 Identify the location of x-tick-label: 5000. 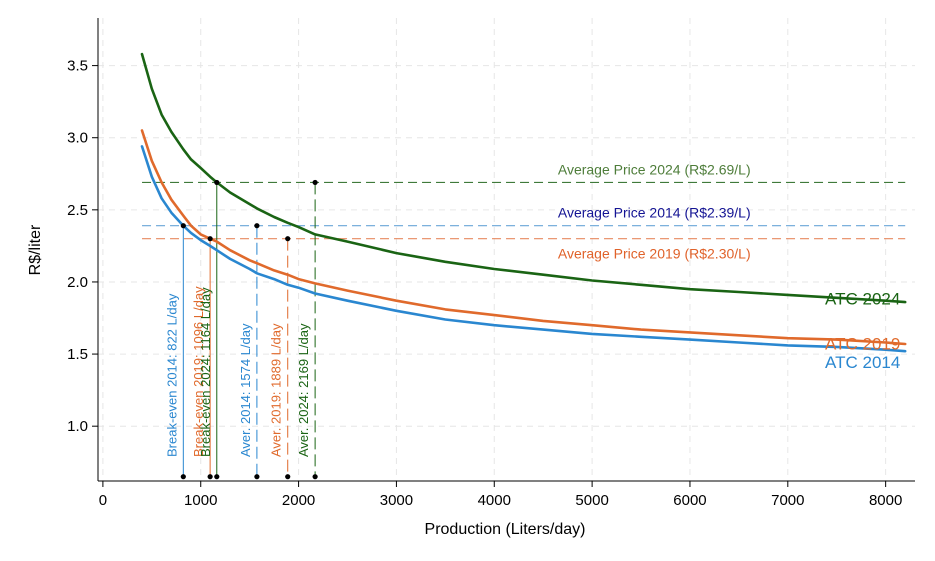
(591, 500).